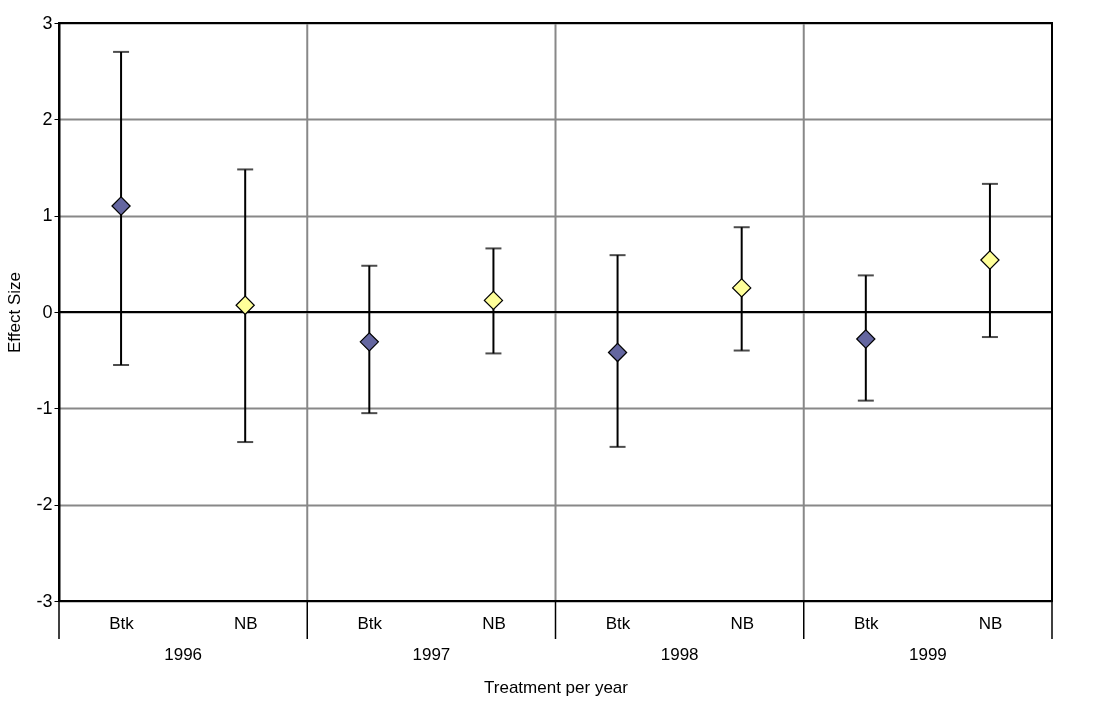 The width and height of the screenshot is (1099, 708). I want to click on y-tick-label: 3, so click(47, 22).